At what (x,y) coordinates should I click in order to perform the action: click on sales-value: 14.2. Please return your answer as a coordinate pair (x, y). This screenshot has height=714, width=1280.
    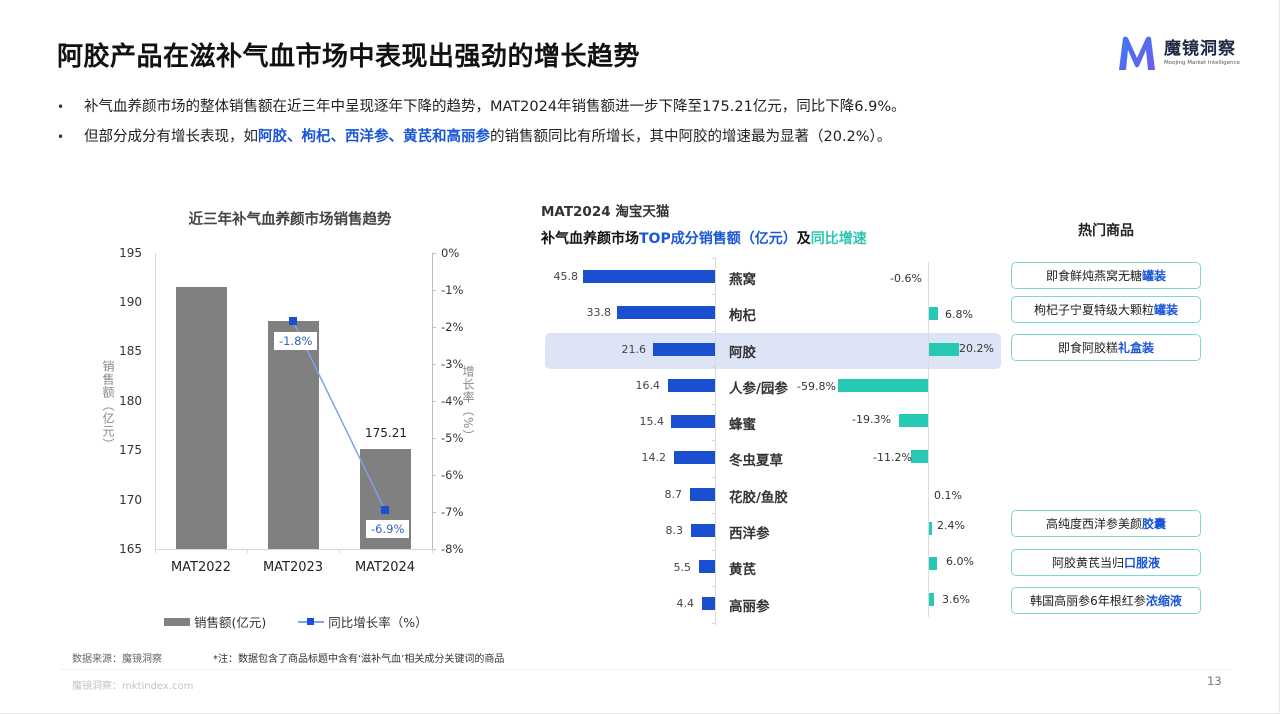
    Looking at the image, I should click on (654, 457).